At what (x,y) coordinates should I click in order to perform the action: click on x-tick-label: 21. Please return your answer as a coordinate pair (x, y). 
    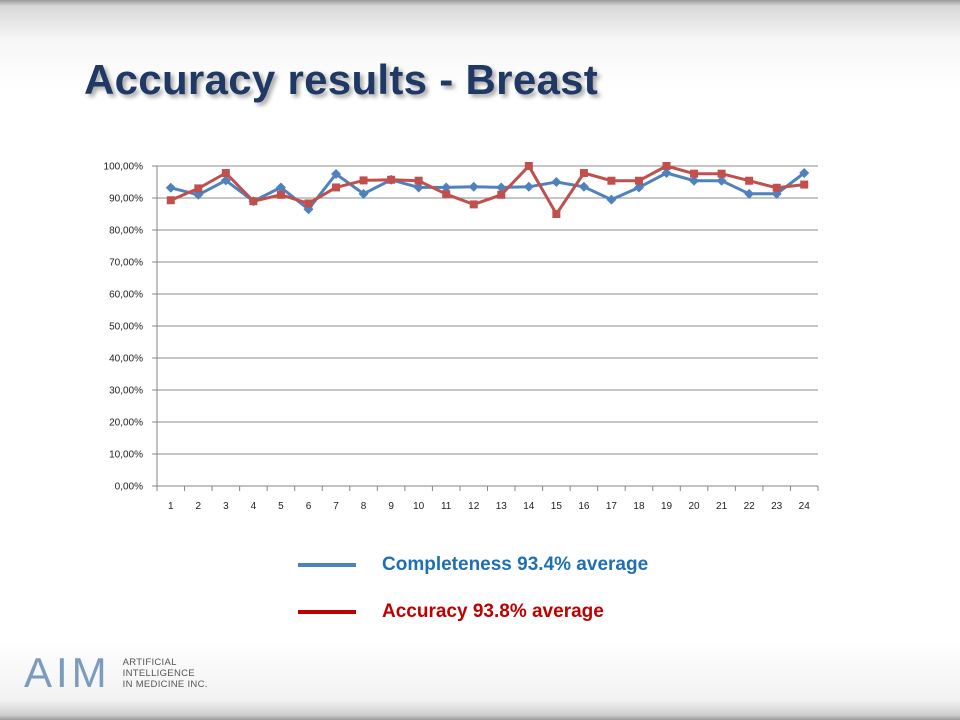
    Looking at the image, I should click on (722, 506).